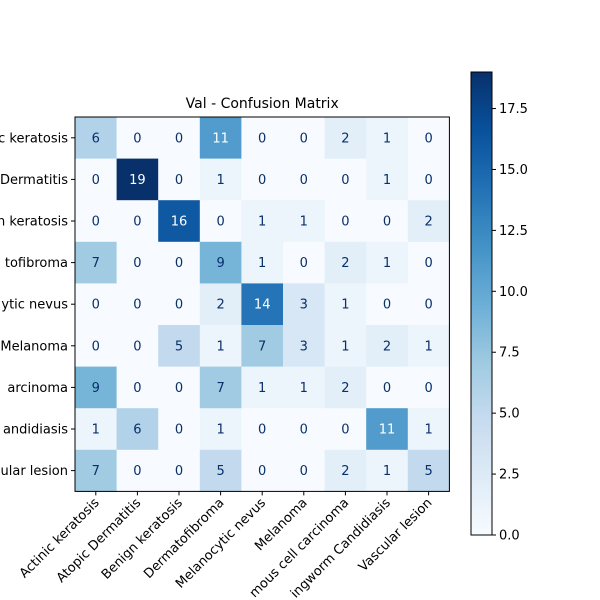 The image size is (600, 600). Describe the element at coordinates (395, 535) in the screenshot. I see `x-tick-label: Vascular lesion` at that location.